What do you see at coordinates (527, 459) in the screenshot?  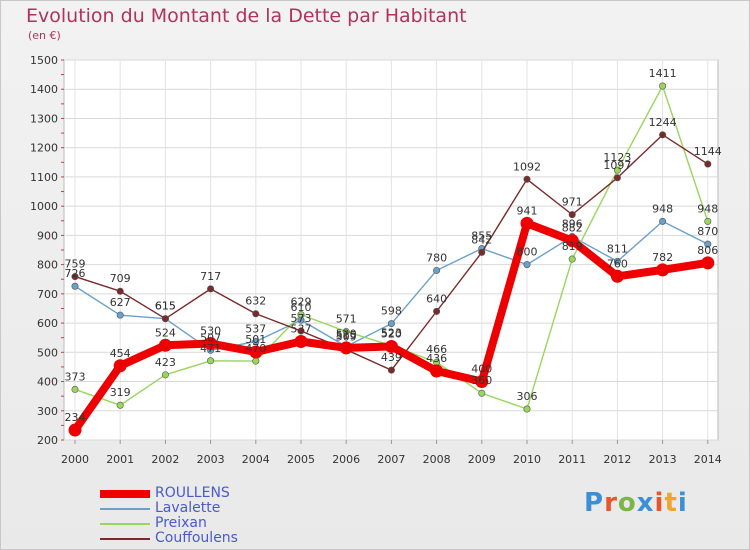 I see `x-tick-label: 2010` at bounding box center [527, 459].